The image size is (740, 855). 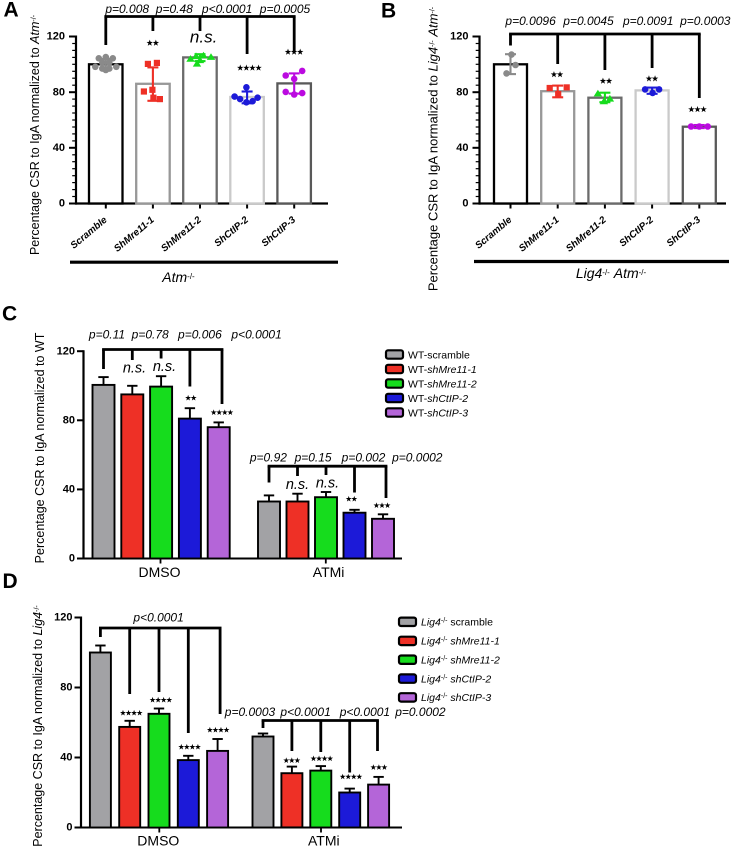 What do you see at coordinates (460, 661) in the screenshot?
I see `svg-text: Lig4-/- shMre11-2` at bounding box center [460, 661].